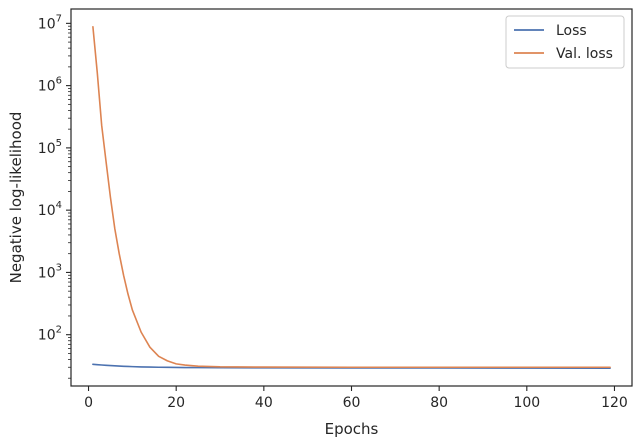 This screenshot has height=447, width=641. I want to click on y-tick-label: 10⁵, so click(50, 147).